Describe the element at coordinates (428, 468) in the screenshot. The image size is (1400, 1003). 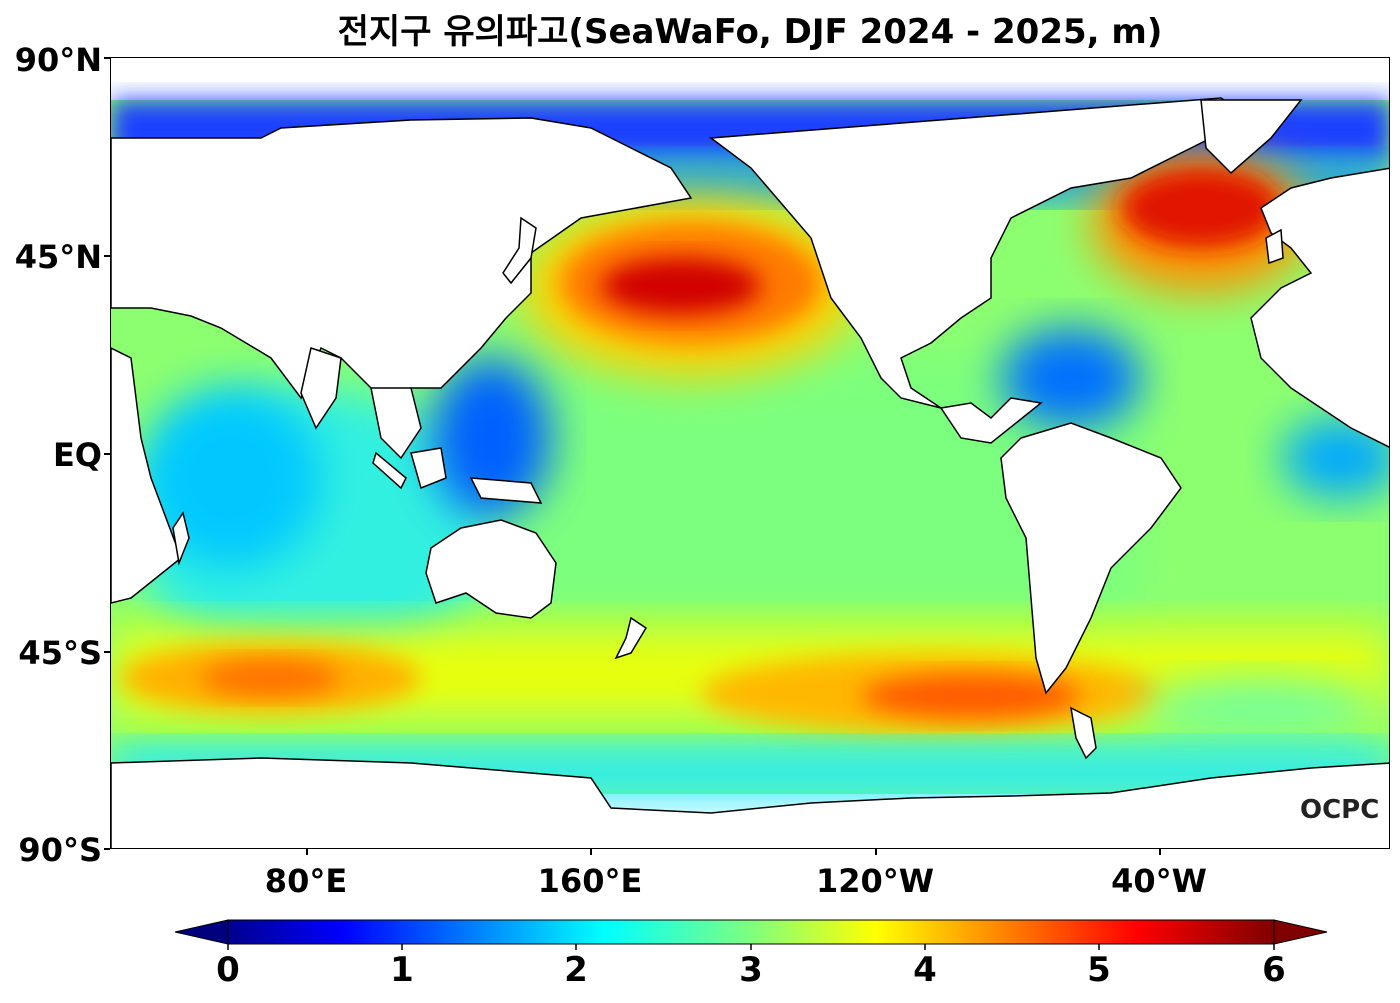
I see `borneo` at that location.